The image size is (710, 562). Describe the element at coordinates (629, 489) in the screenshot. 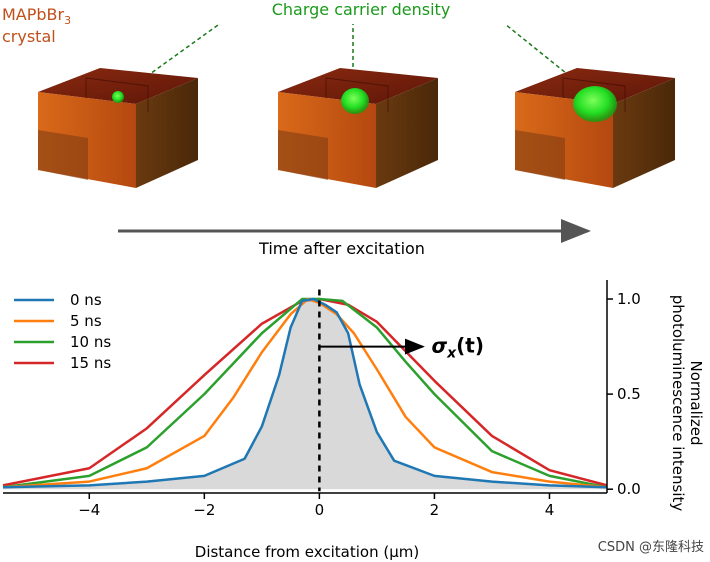

I see `y-tick-label: 0.0` at that location.